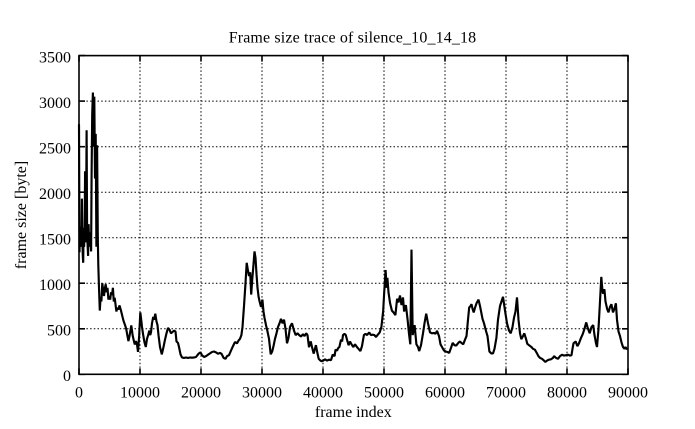  What do you see at coordinates (567, 392) in the screenshot?
I see `svg-text: 80000` at bounding box center [567, 392].